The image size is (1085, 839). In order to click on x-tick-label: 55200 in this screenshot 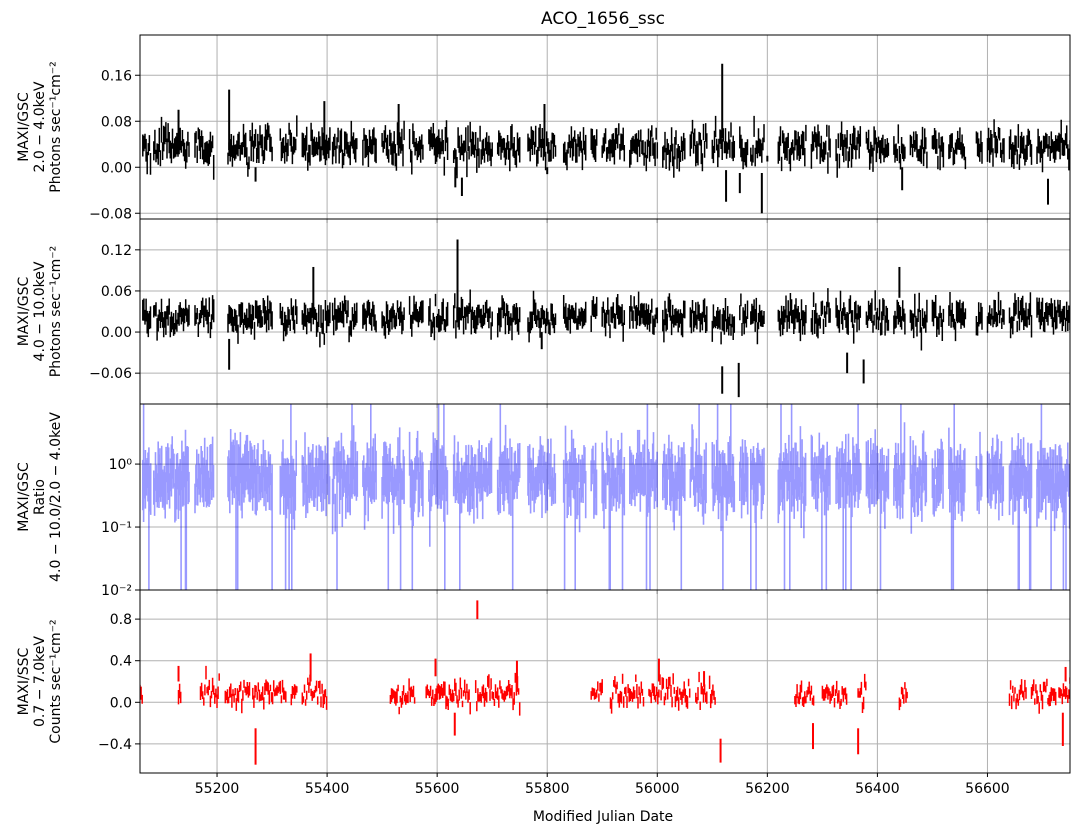, I will do `click(217, 789)`.